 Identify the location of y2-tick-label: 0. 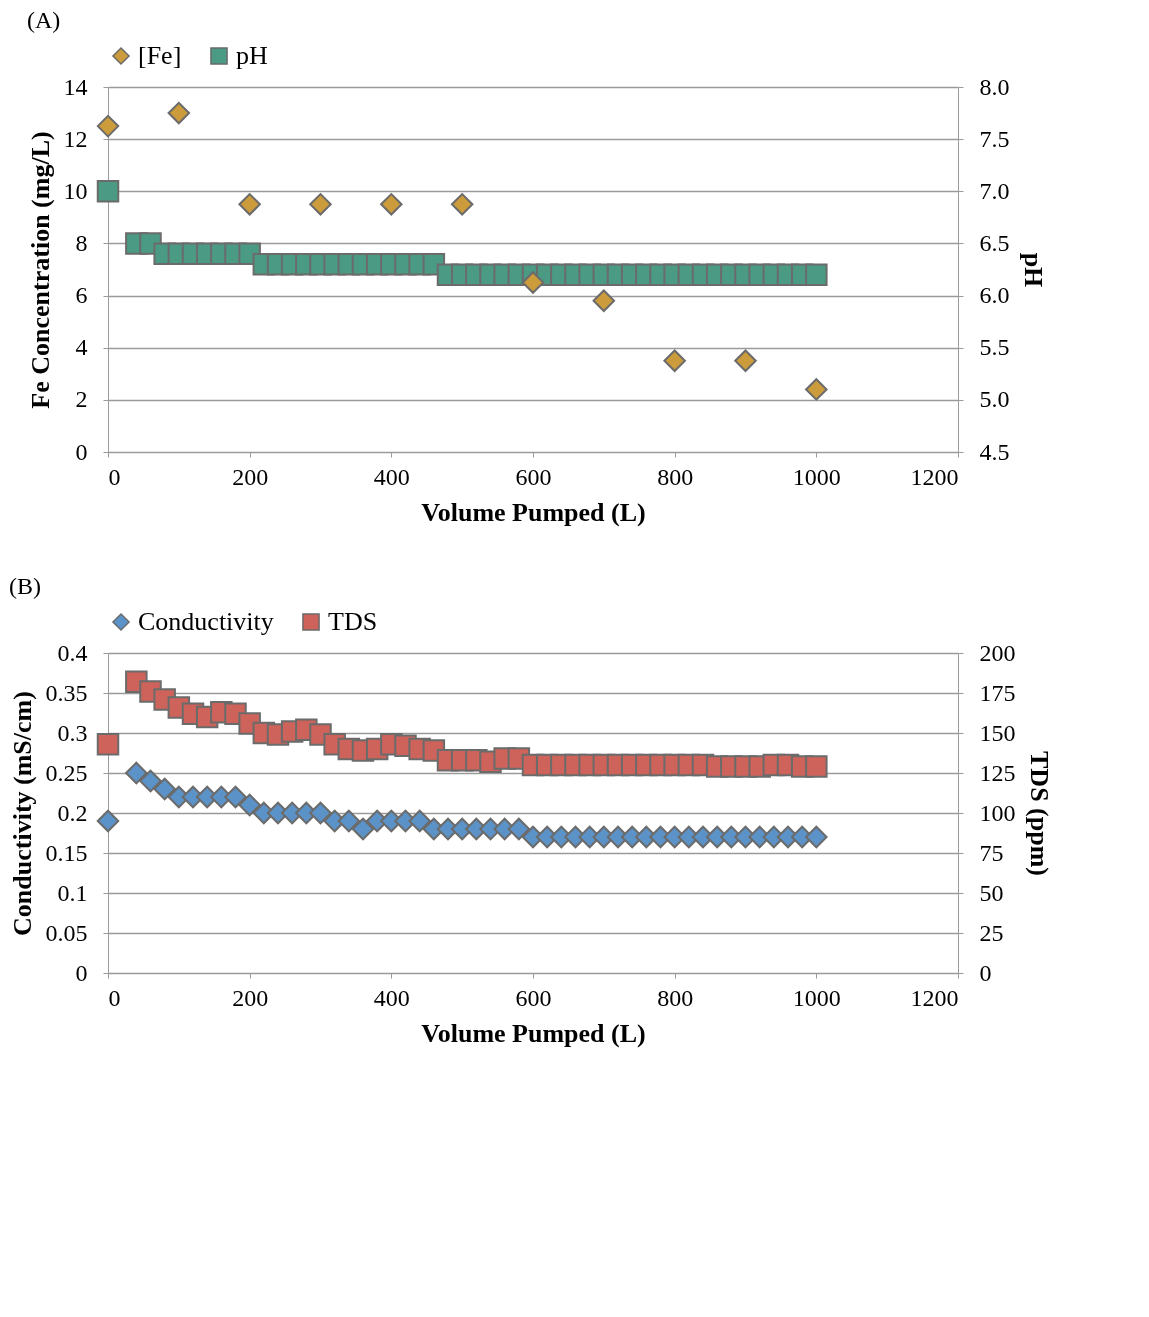
(985, 972).